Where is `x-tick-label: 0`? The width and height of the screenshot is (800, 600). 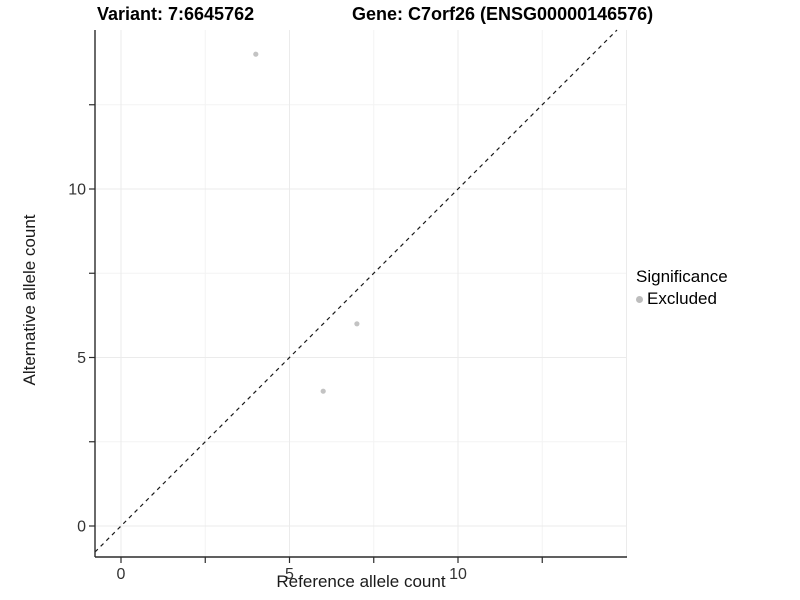
x-tick-label: 0 is located at coordinates (121, 574).